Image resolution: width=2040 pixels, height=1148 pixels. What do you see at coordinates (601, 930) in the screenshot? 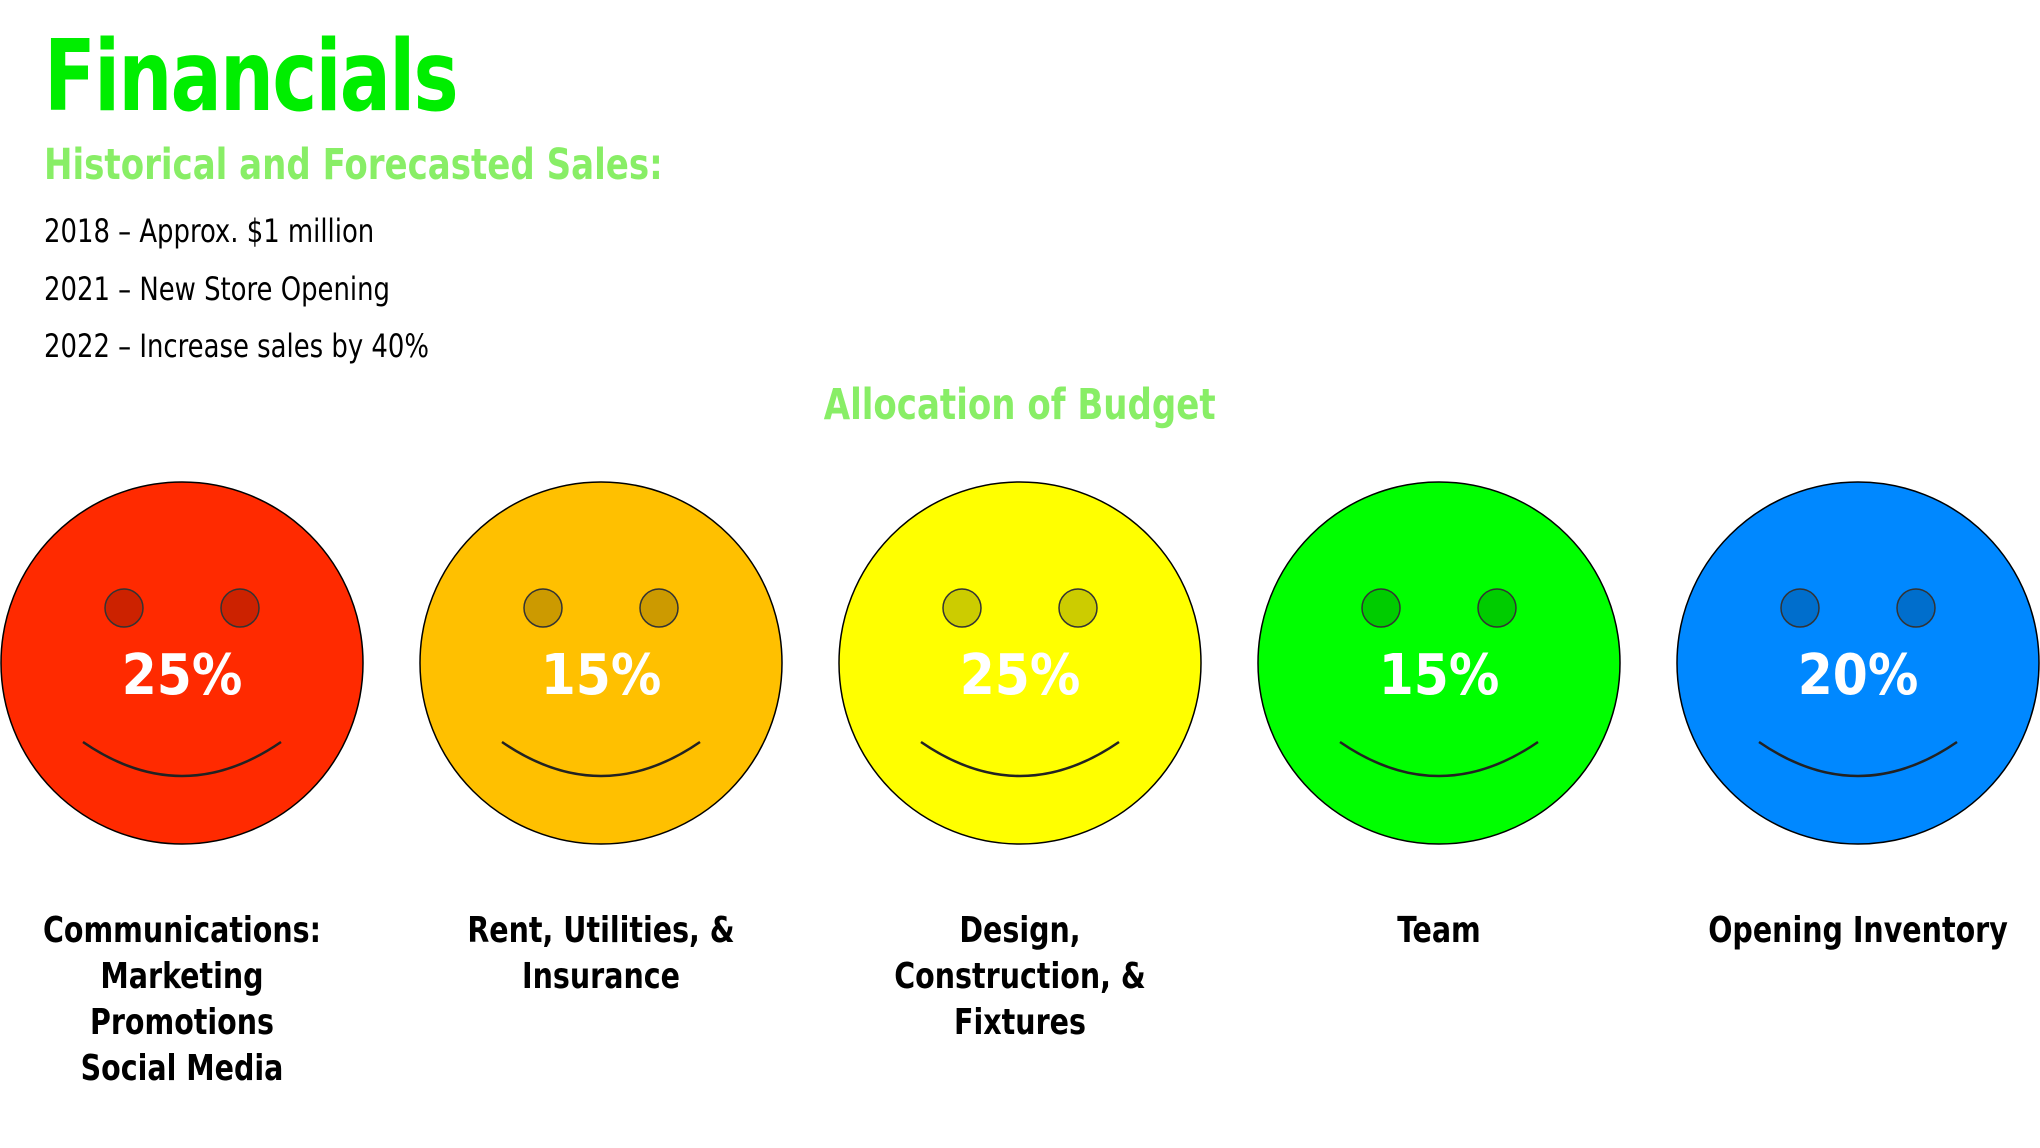
I see `budget-label-line: Rent, Utilities, &` at bounding box center [601, 930].